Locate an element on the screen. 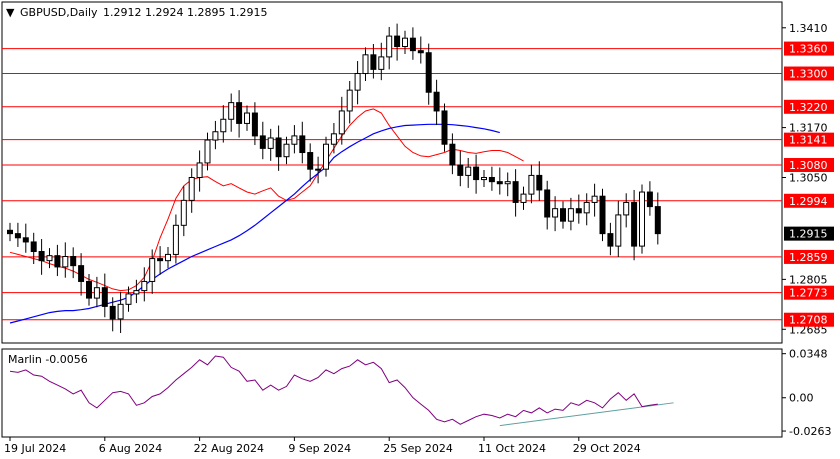 The image size is (840, 459). price-tick-label-0: 1.3410 is located at coordinates (808, 28).